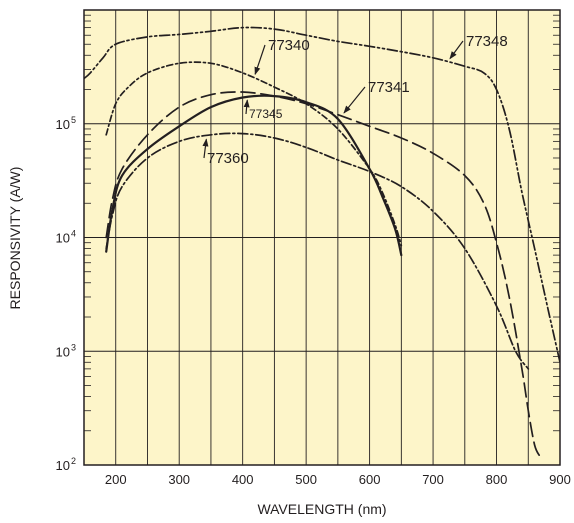 This screenshot has height=523, width=574. What do you see at coordinates (116, 479) in the screenshot?
I see `x-tick-label: 200` at bounding box center [116, 479].